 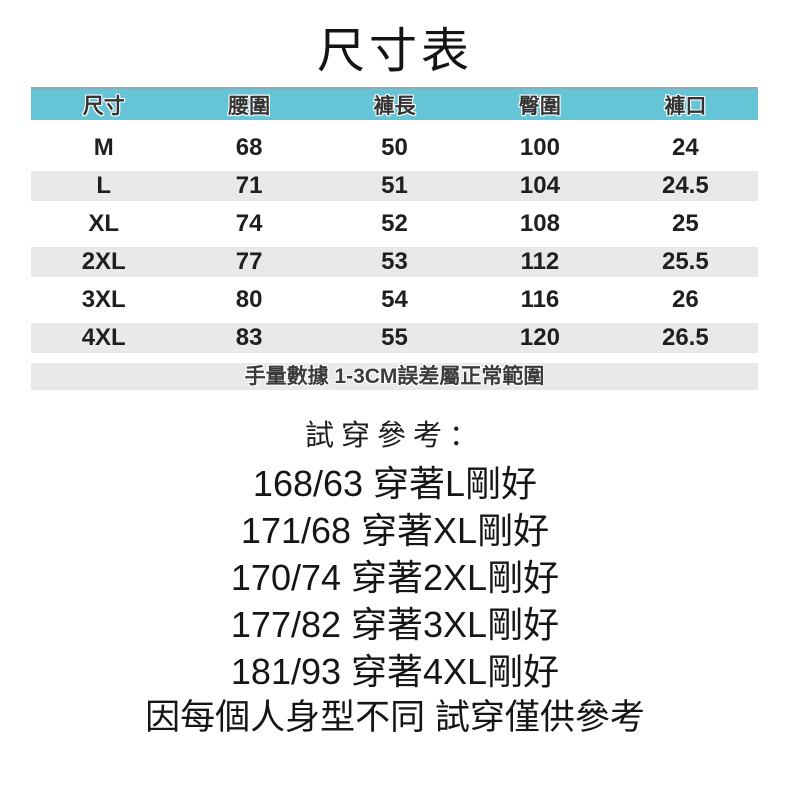 I want to click on size-table-header-row: 尺寸 腰圍 褲長 臀圍 褲口, so click(x=394, y=103).